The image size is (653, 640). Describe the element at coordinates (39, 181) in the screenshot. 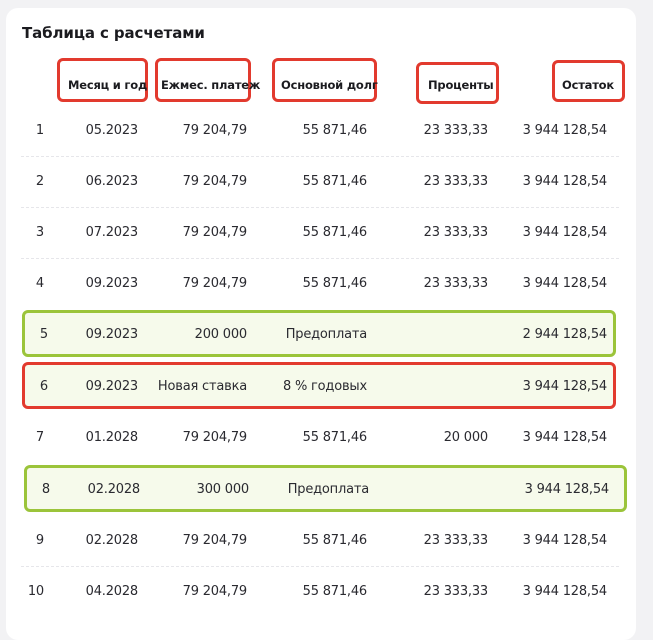

I see `row-number: 2` at that location.